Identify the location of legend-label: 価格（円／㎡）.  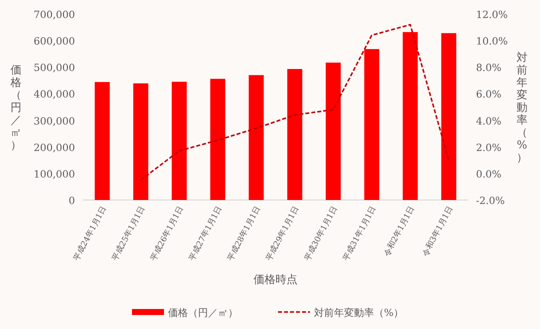
(203, 313).